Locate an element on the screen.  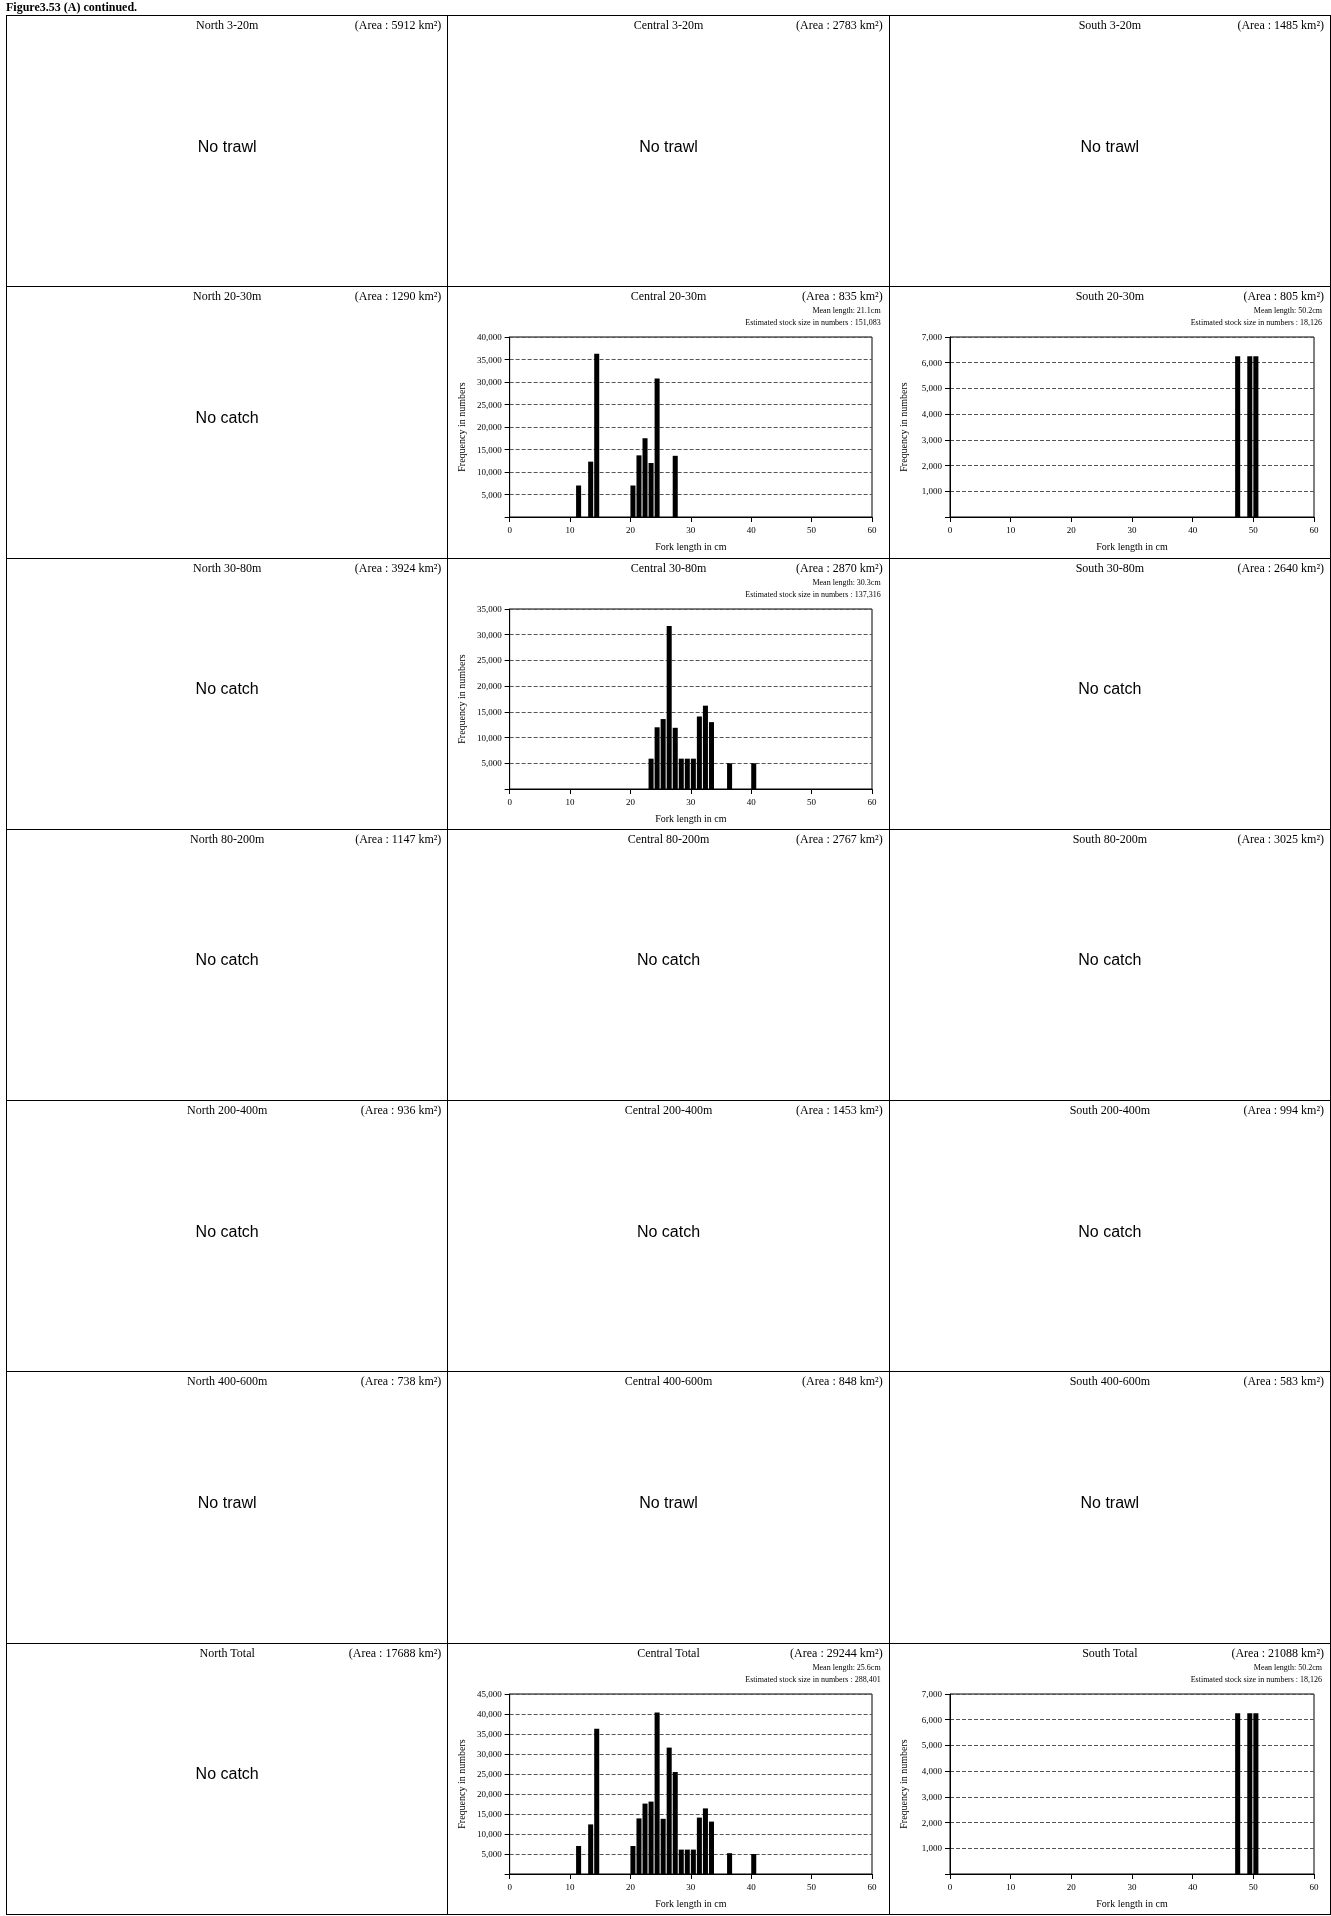
text: North 200-400m is located at coordinates (227, 1110).